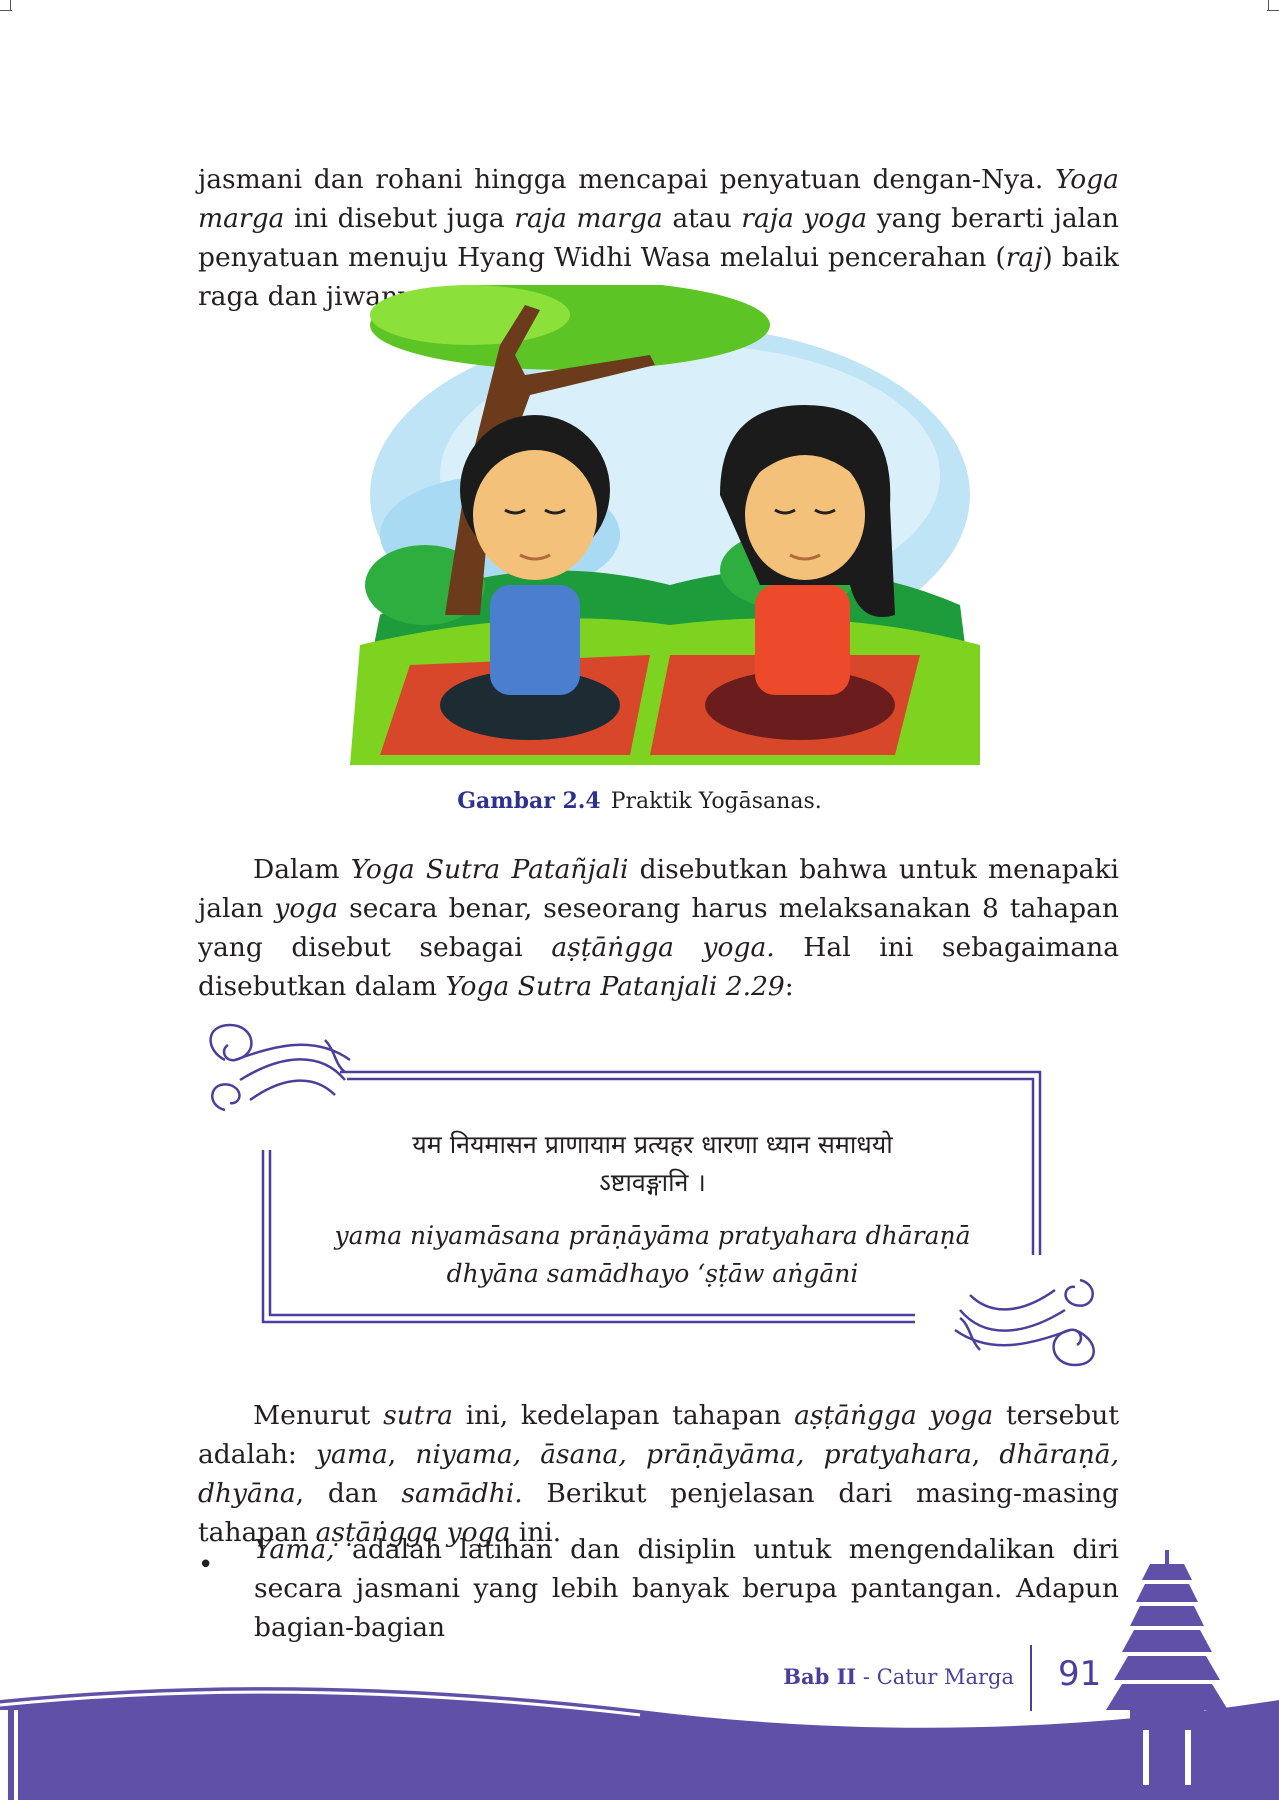 The height and width of the screenshot is (1800, 1279). What do you see at coordinates (318, 1415) in the screenshot?
I see `text-run: Menurut` at bounding box center [318, 1415].